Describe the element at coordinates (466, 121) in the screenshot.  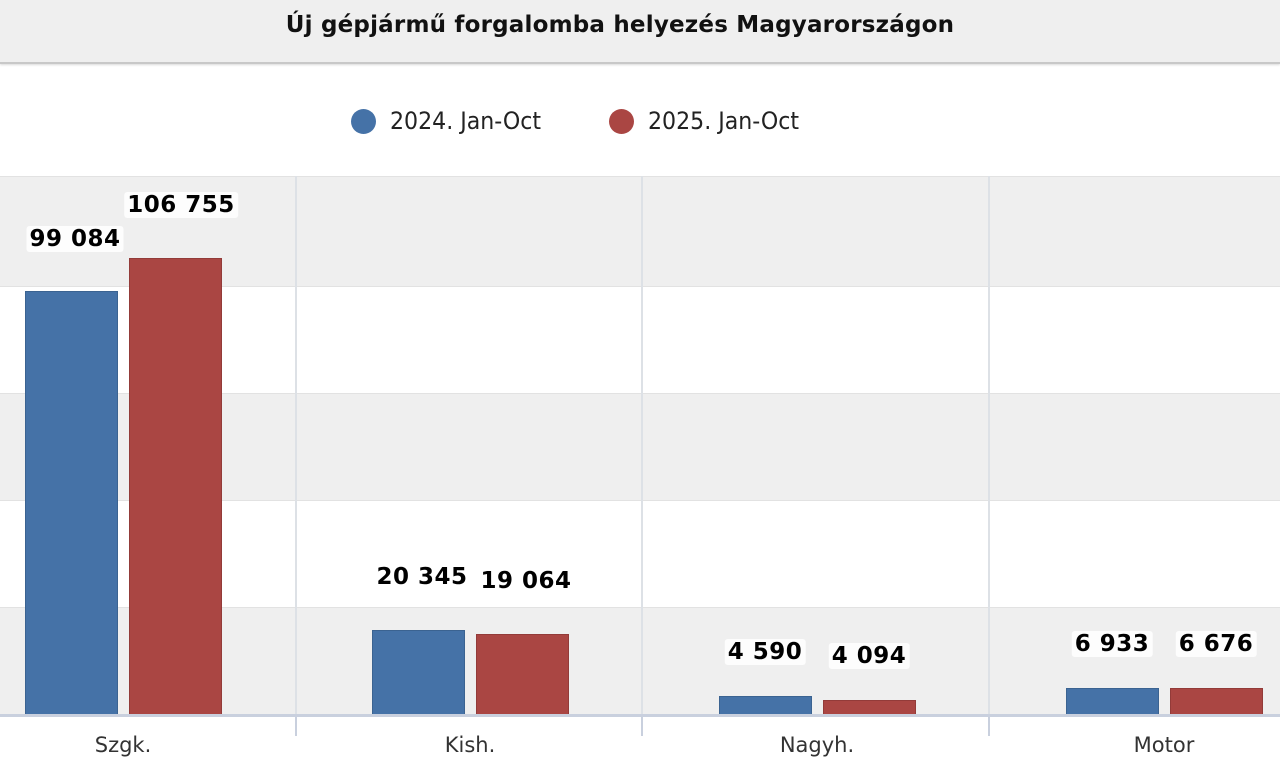
I see `legend-label-2024: 2024. Jan-Oct` at that location.